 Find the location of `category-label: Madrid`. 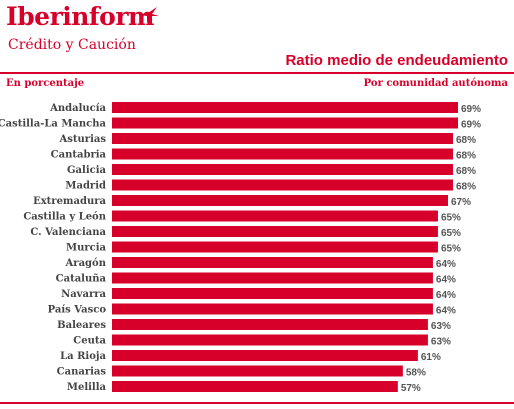

category-label: Madrid is located at coordinates (85, 186).